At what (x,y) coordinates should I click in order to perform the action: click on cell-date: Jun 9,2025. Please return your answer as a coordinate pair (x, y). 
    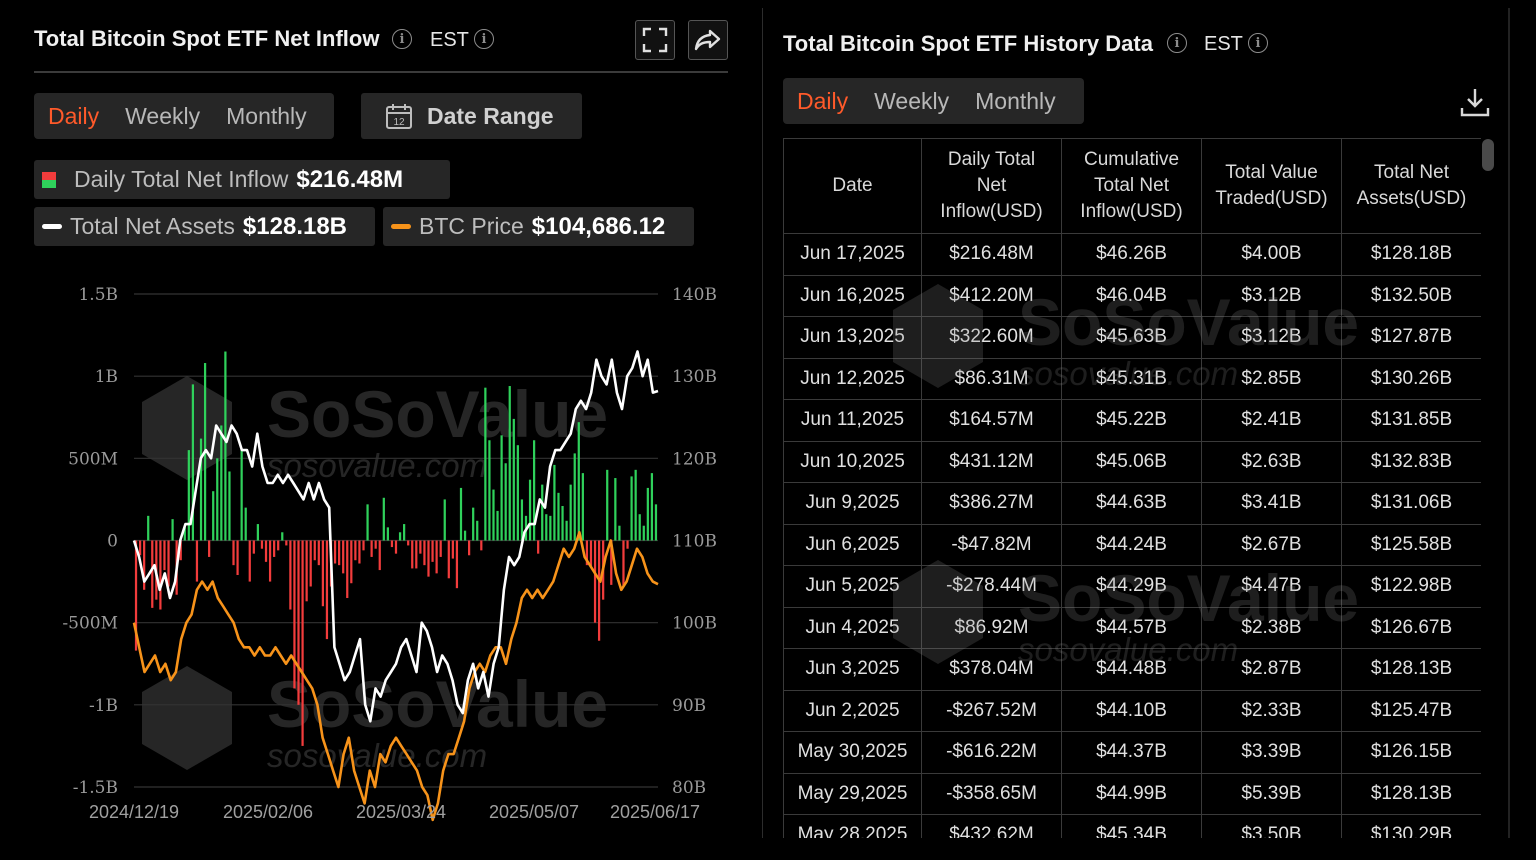
    Looking at the image, I should click on (852, 503).